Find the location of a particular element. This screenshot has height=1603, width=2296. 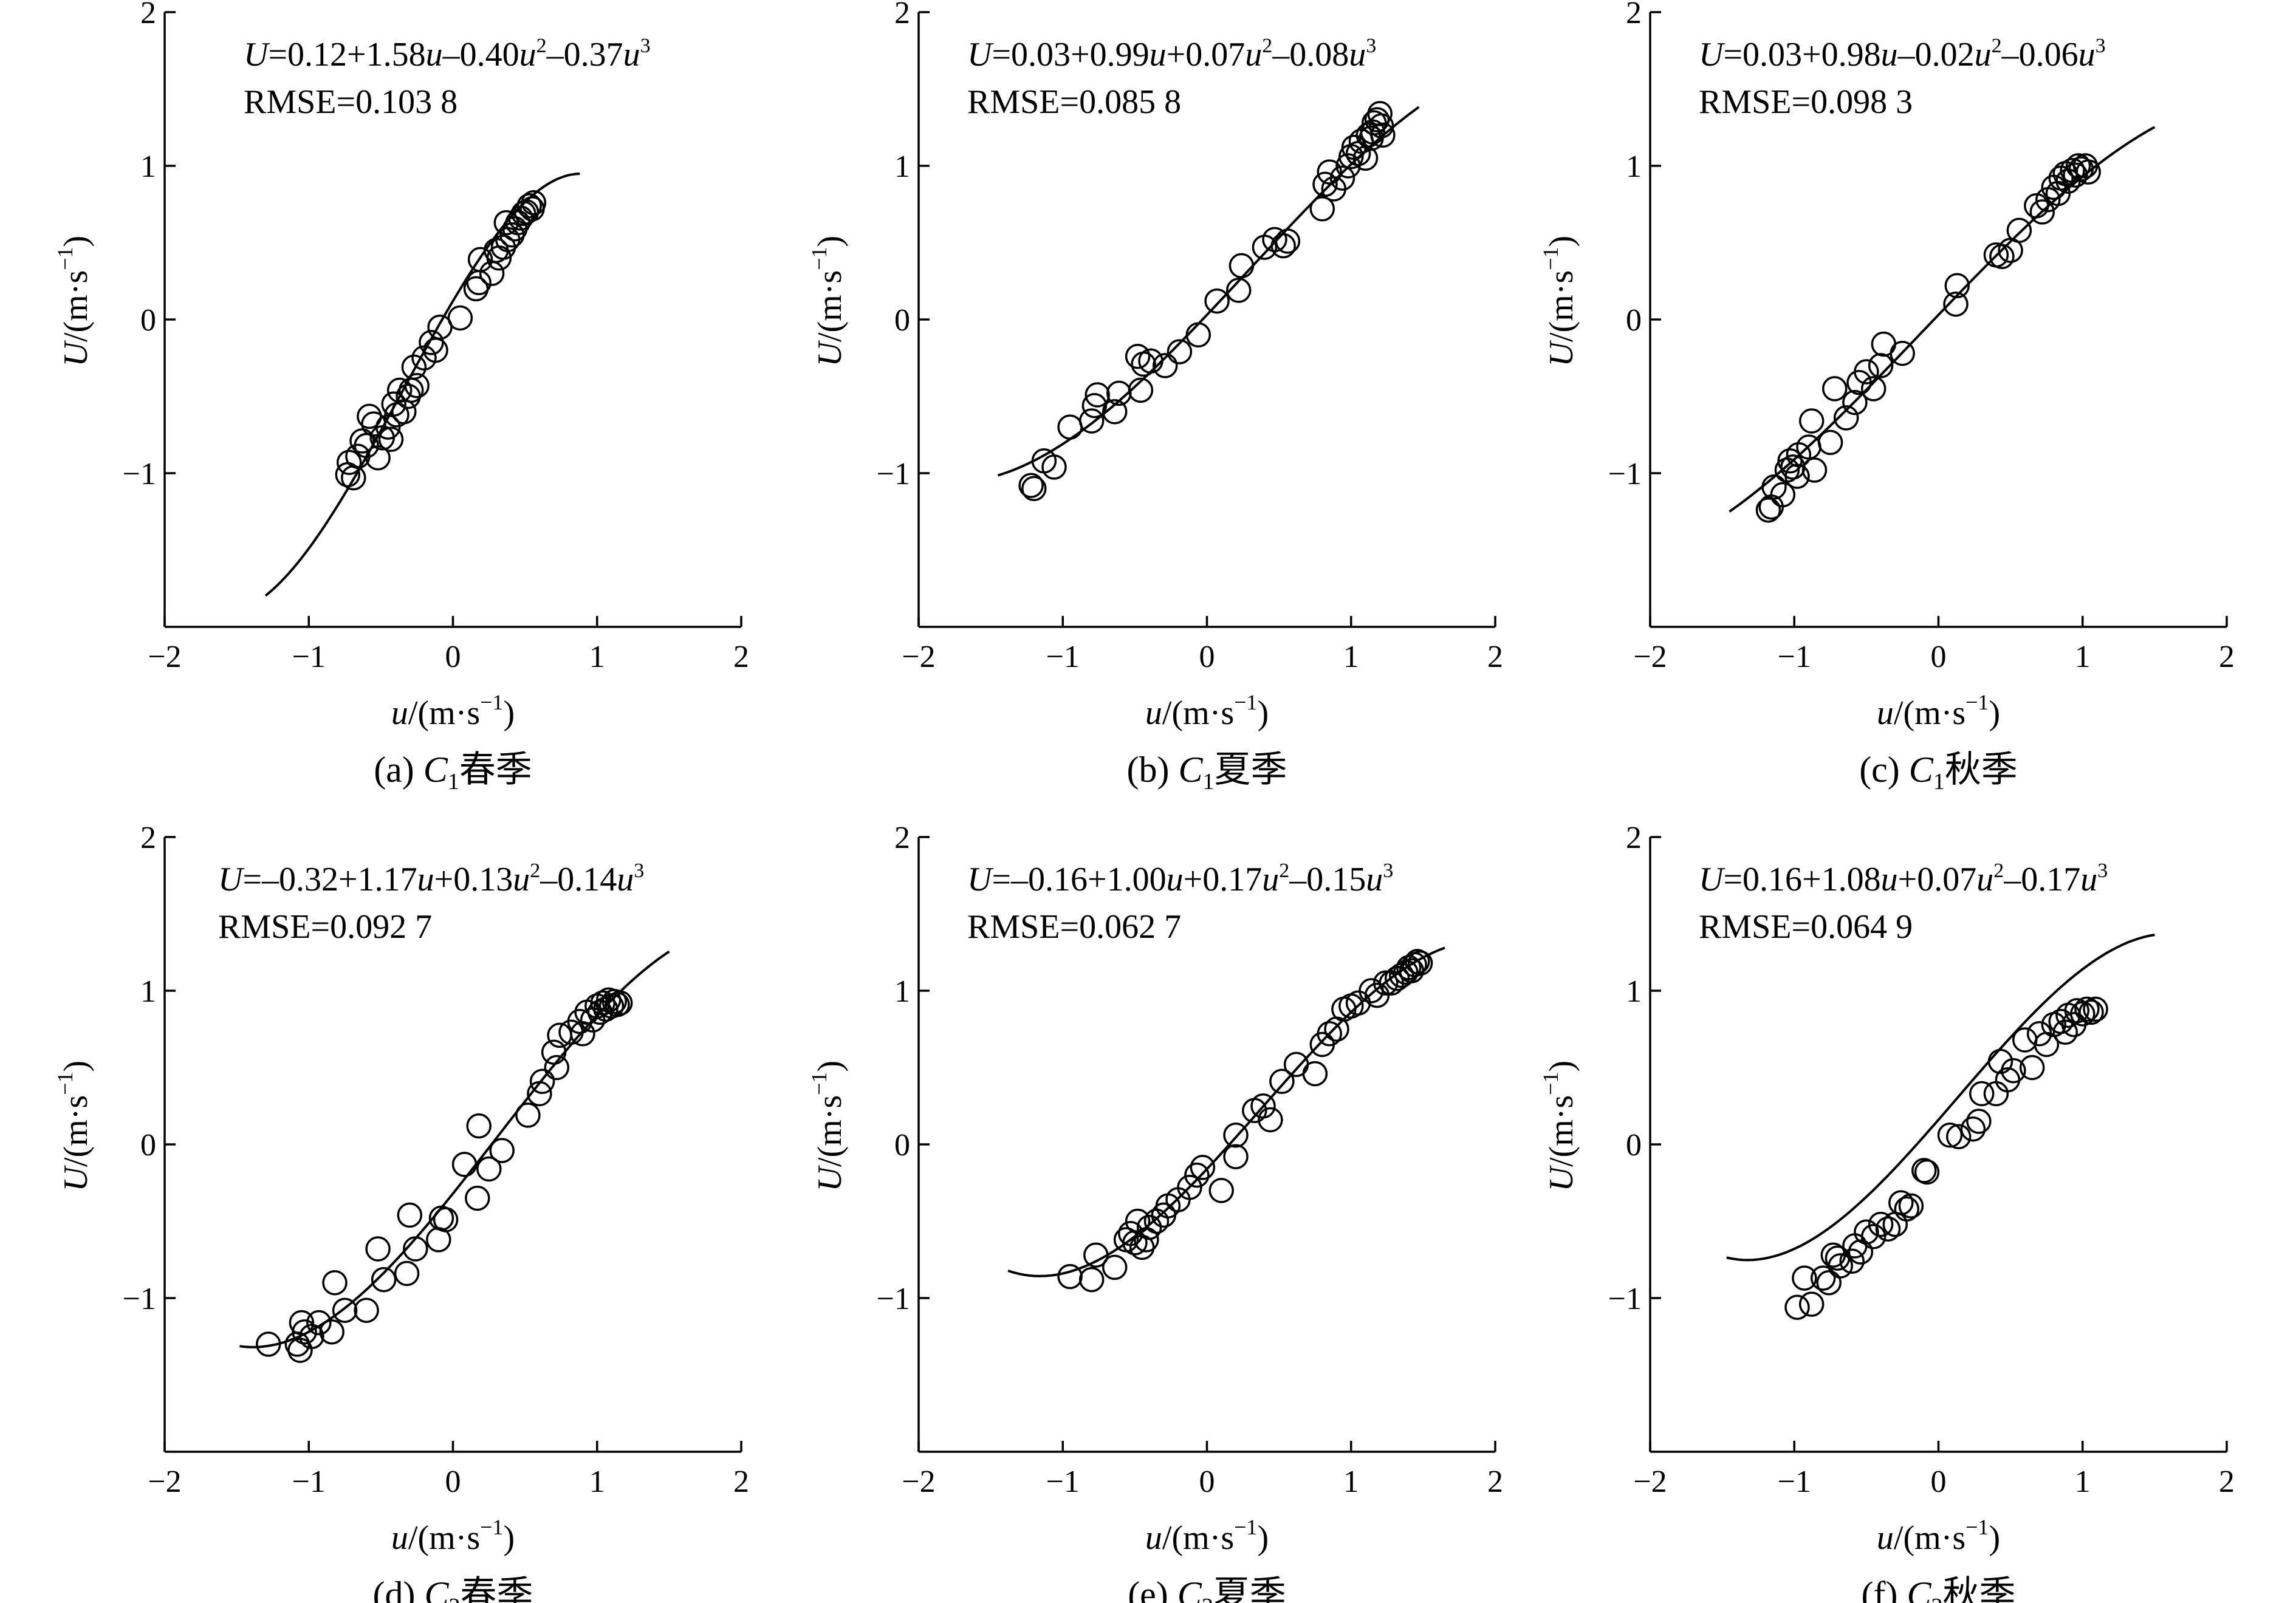

x-axis-label-close: ) is located at coordinates (1263, 1538).